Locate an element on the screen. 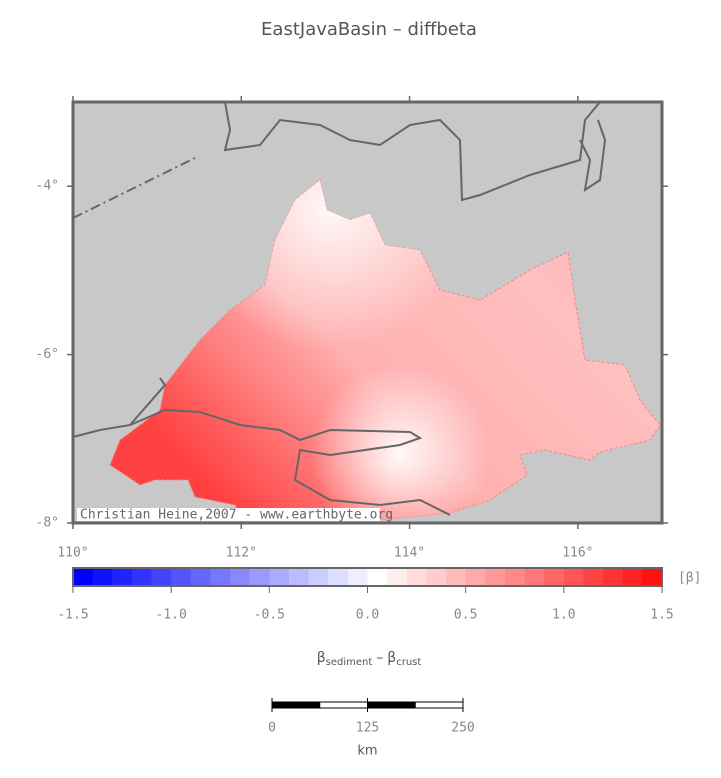  y-tick-label: -8° is located at coordinates (47, 523).